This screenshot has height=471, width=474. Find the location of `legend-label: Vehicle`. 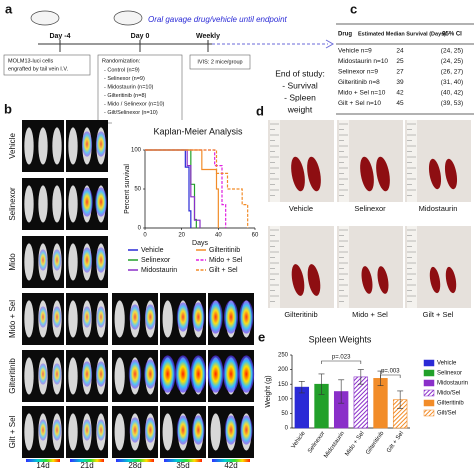

legend-label: Vehicle is located at coordinates (152, 250).